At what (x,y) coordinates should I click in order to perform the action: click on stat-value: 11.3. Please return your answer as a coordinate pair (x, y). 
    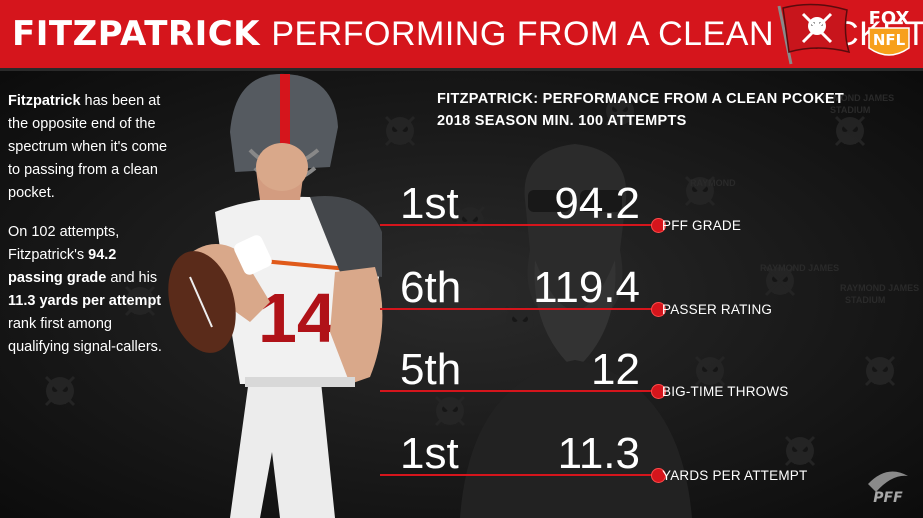
    Looking at the image, I should click on (598, 453).